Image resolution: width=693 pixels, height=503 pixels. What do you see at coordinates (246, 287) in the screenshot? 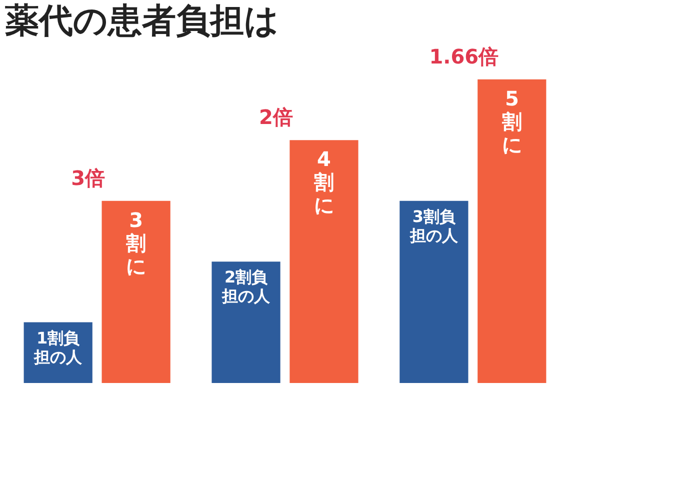
I see `data-label: 2割負担の人` at bounding box center [246, 287].